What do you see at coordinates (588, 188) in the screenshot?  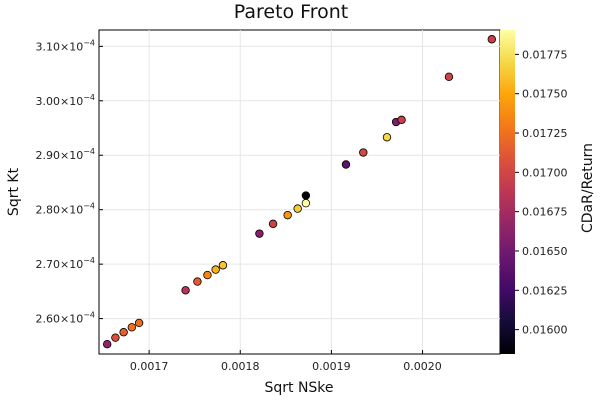 I see `colorbar-label: CDaR/Return` at bounding box center [588, 188].